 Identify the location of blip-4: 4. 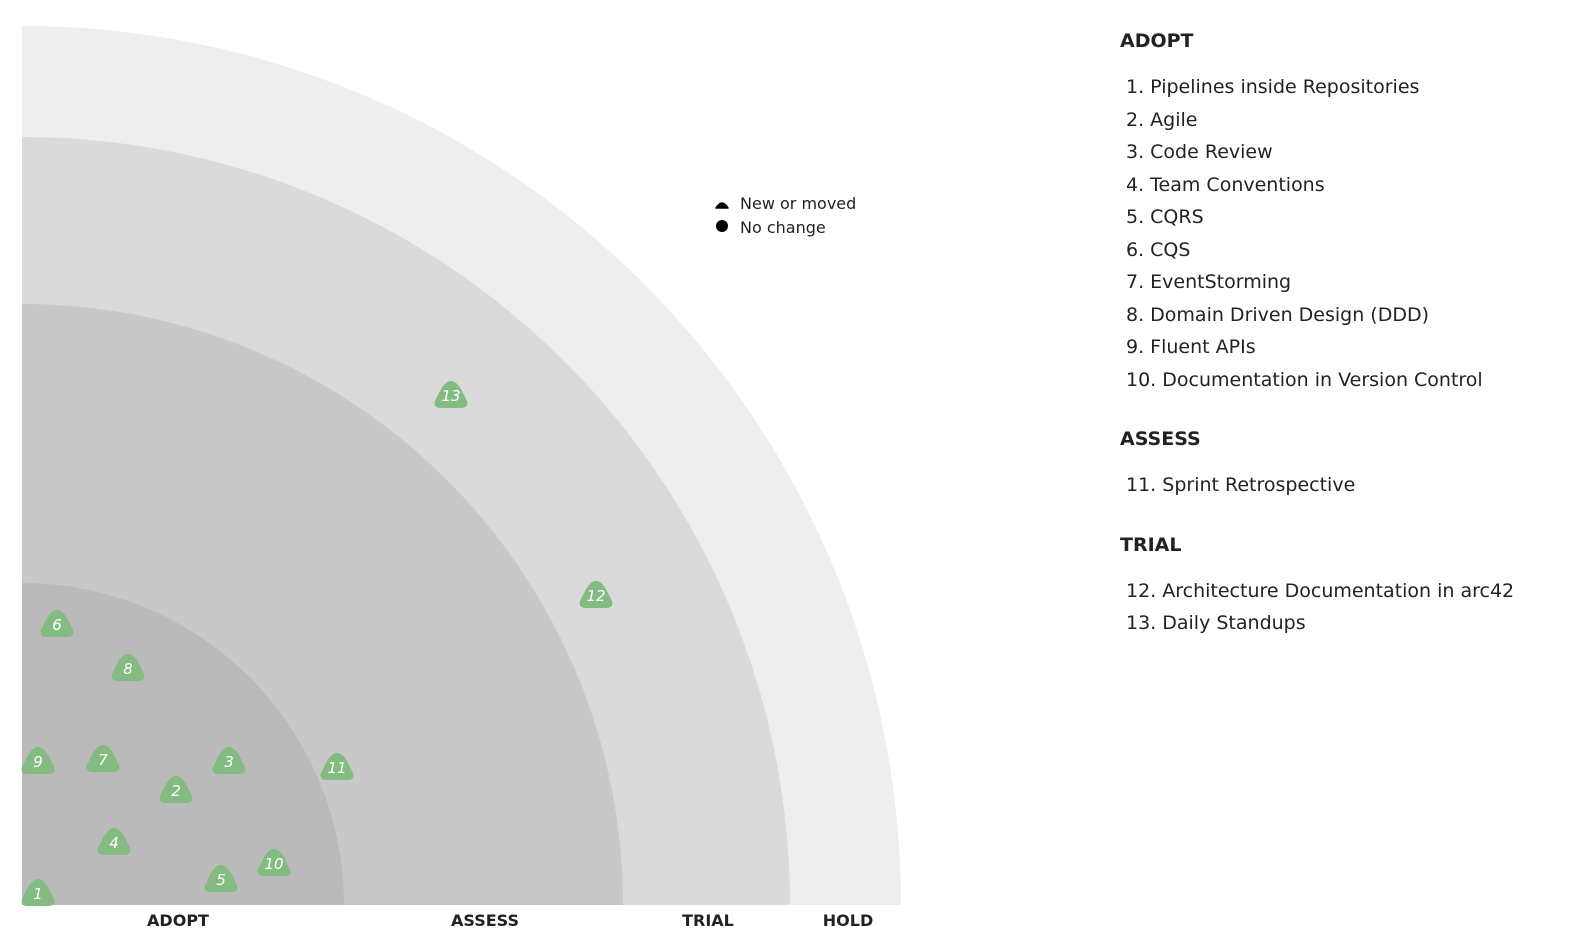
(114, 841).